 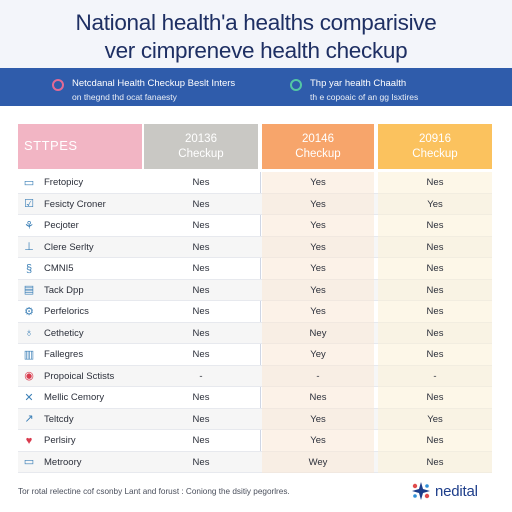 I want to click on row-type-label: Fallegres, so click(x=64, y=355).